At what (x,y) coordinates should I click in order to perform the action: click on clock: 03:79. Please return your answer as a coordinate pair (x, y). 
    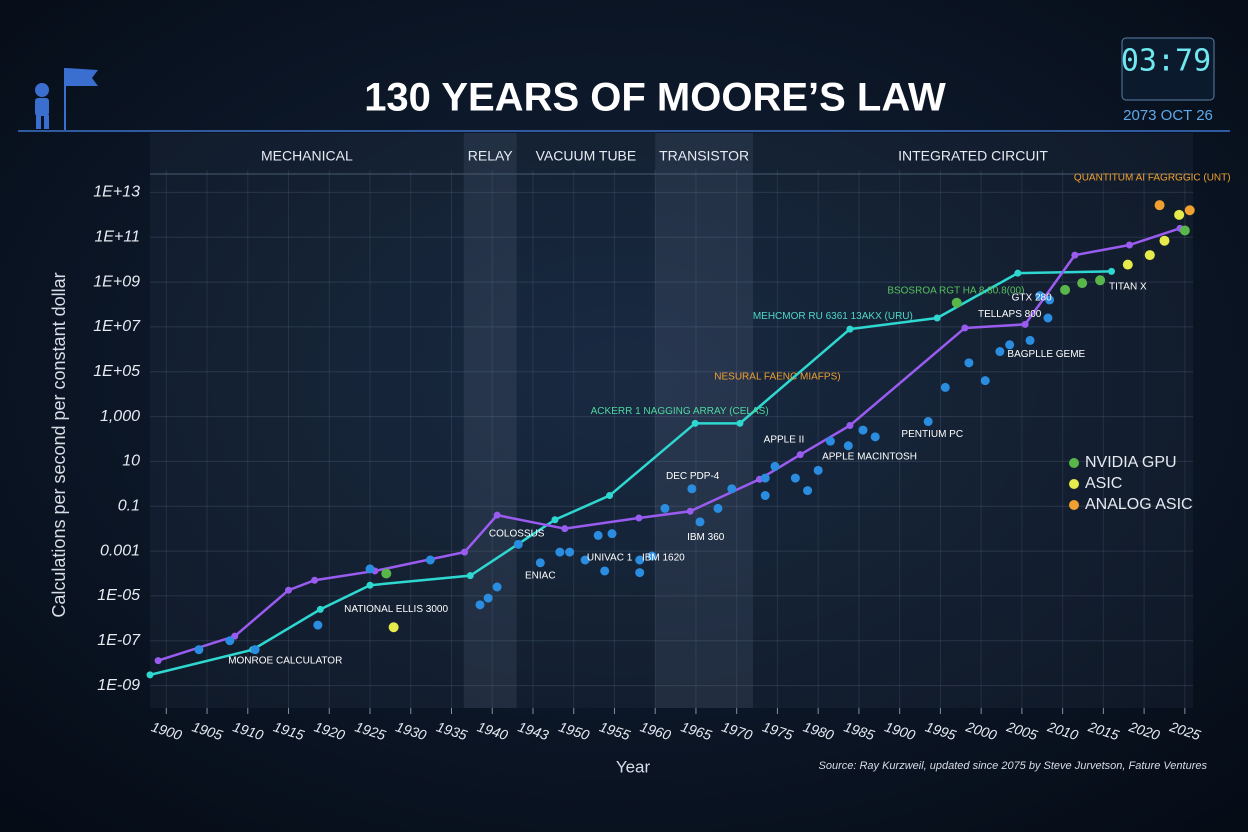
    Looking at the image, I should click on (1166, 61).